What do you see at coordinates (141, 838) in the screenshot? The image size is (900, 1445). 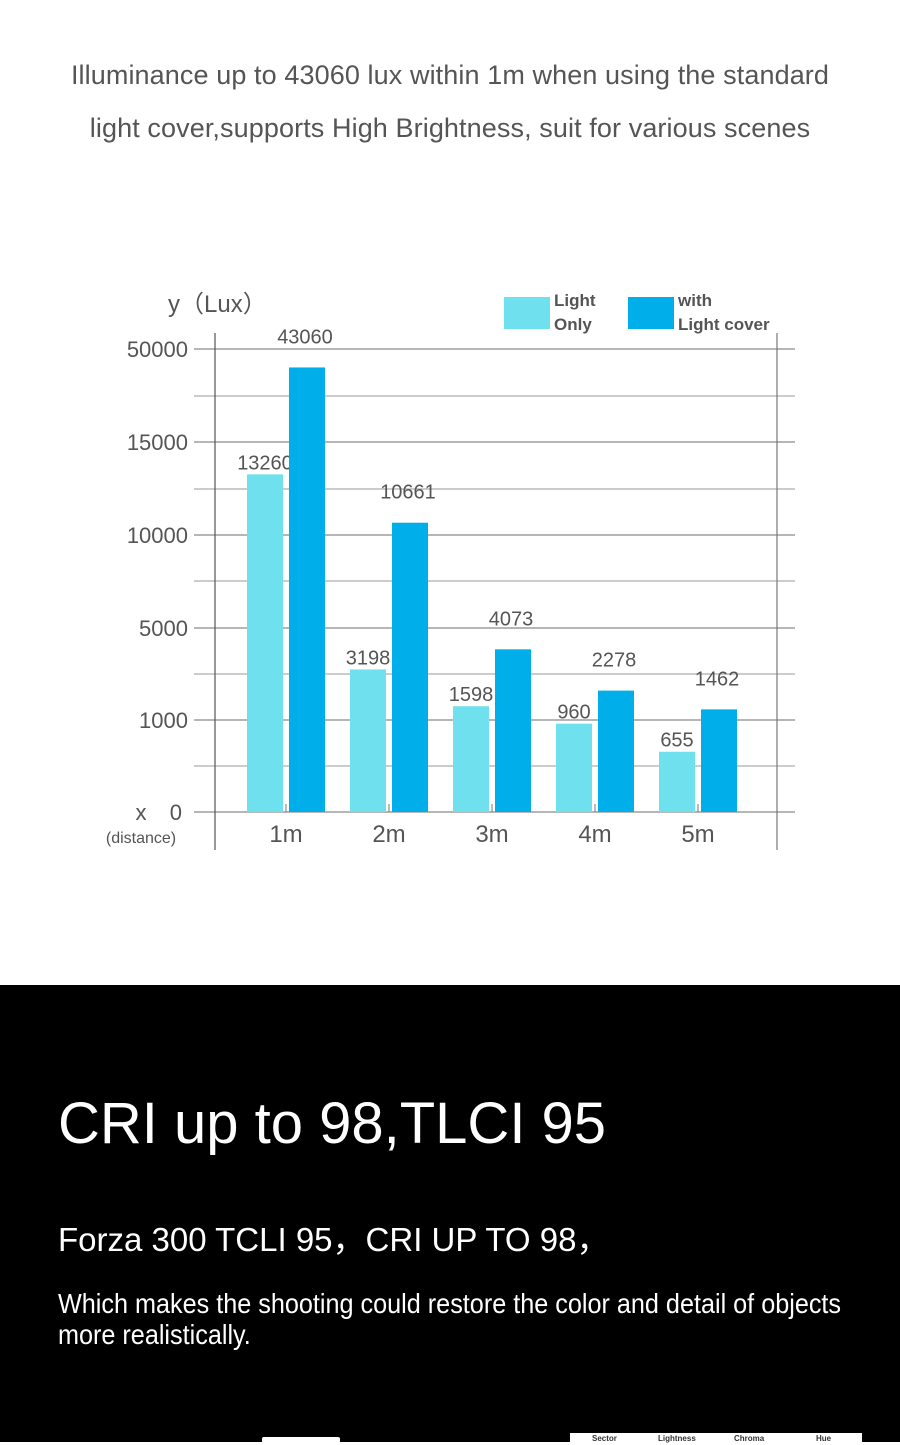 I see `x-axis-note: (distance)` at bounding box center [141, 838].